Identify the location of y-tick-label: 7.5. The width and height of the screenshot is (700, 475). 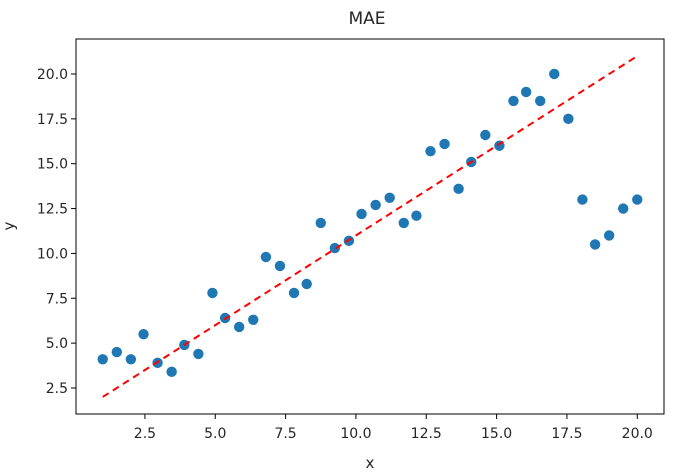
(57, 299).